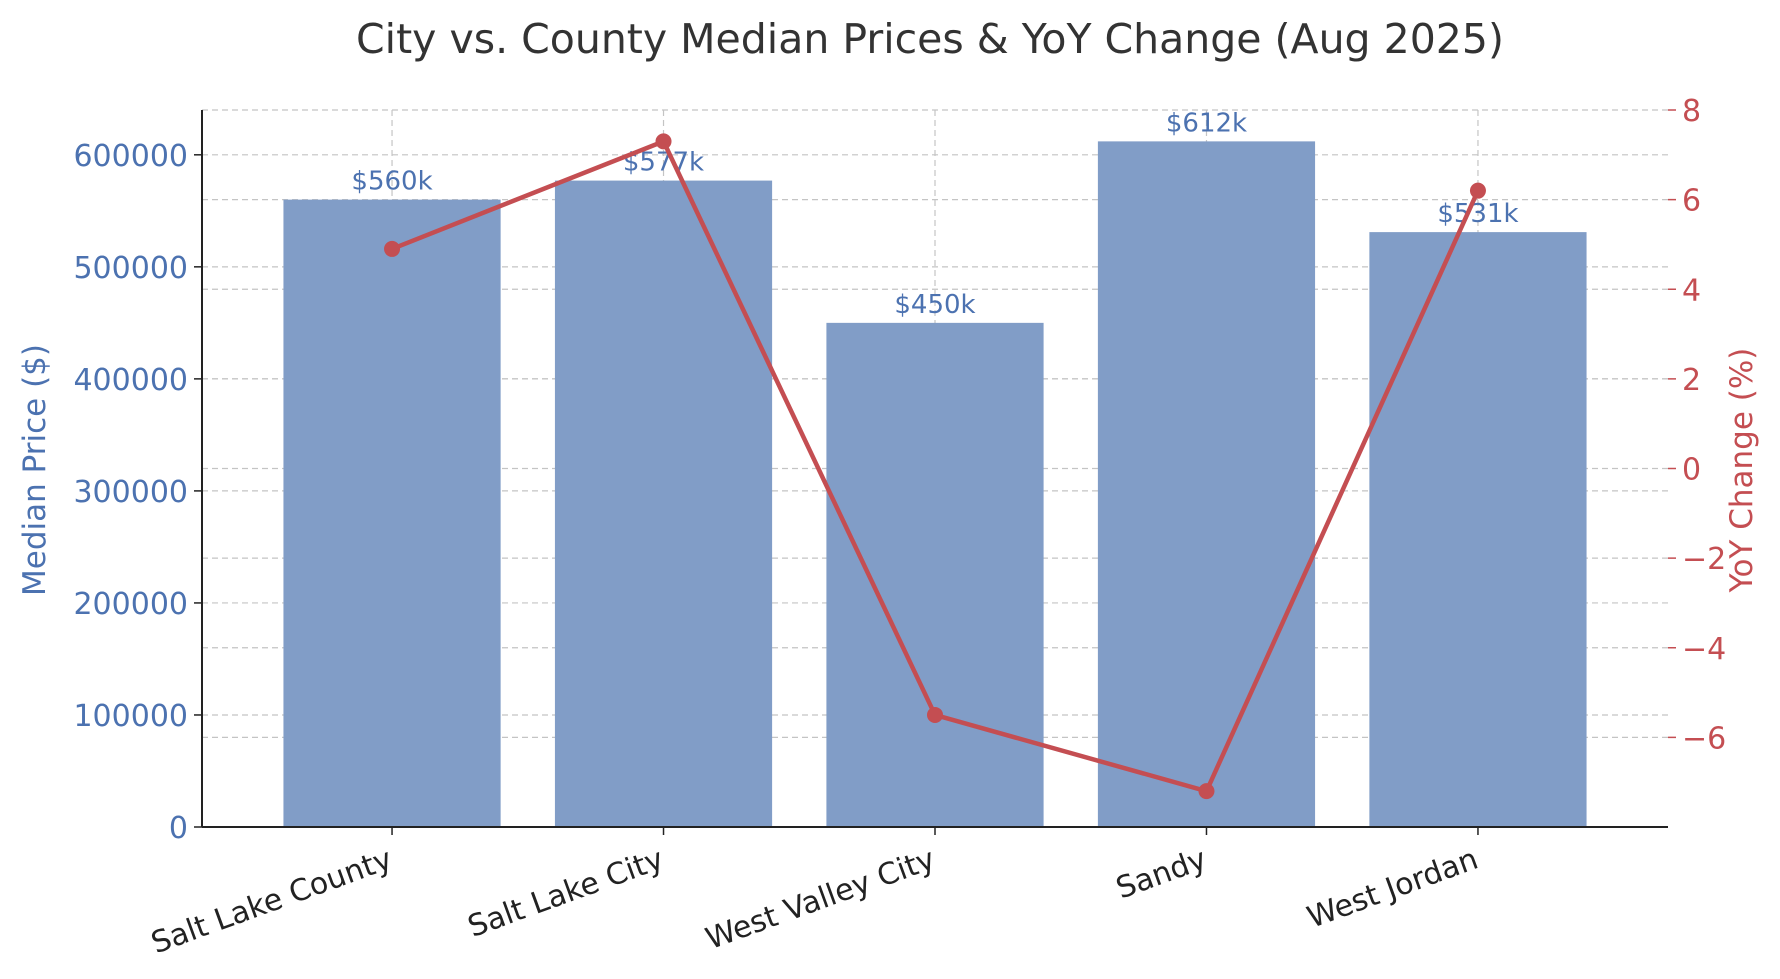 The image size is (1780, 979). I want to click on left-ticks-layer: 0 100000 200000 300000 400000 500000 600000, so click(137, 492).